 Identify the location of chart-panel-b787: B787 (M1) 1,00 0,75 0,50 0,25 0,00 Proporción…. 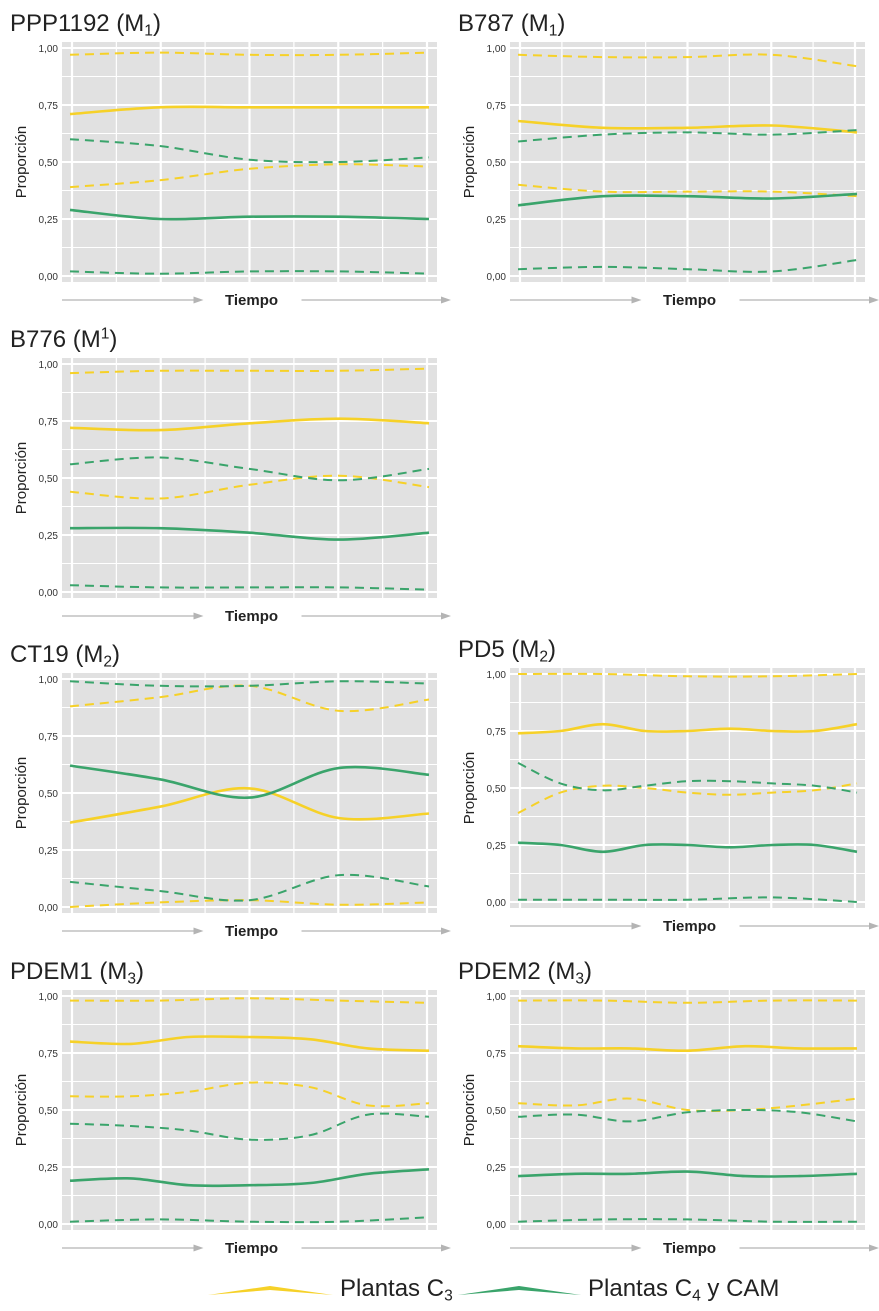
(668, 160).